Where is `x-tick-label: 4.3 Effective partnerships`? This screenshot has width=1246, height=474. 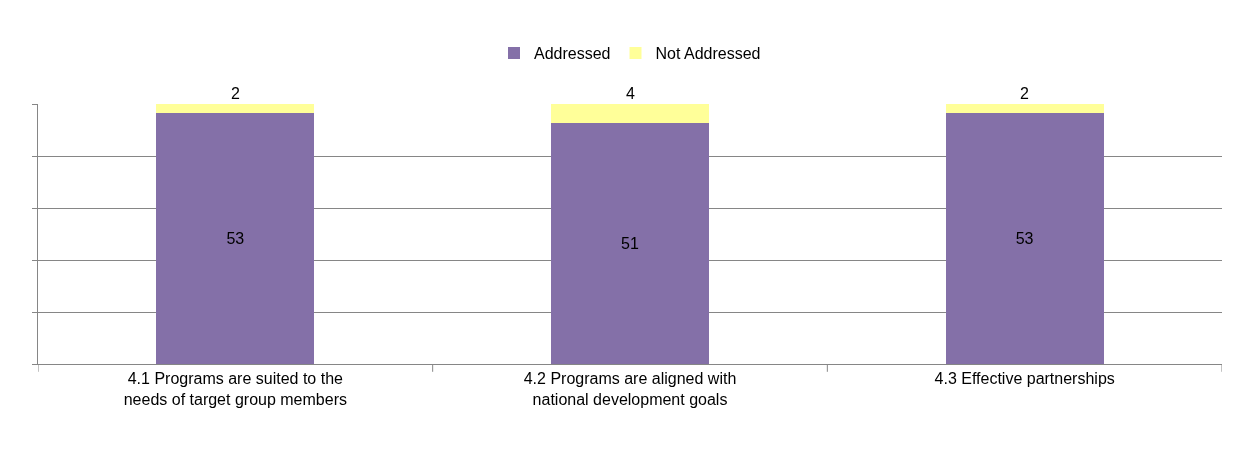
x-tick-label: 4.3 Effective partnerships is located at coordinates (1024, 379).